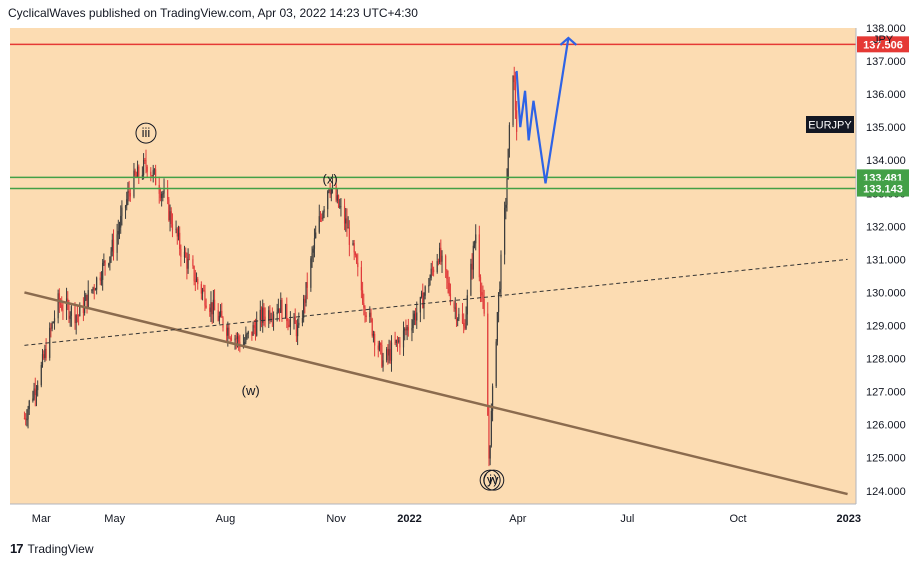 The image size is (924, 568). What do you see at coordinates (542, 110) in the screenshot?
I see `projection-path` at bounding box center [542, 110].